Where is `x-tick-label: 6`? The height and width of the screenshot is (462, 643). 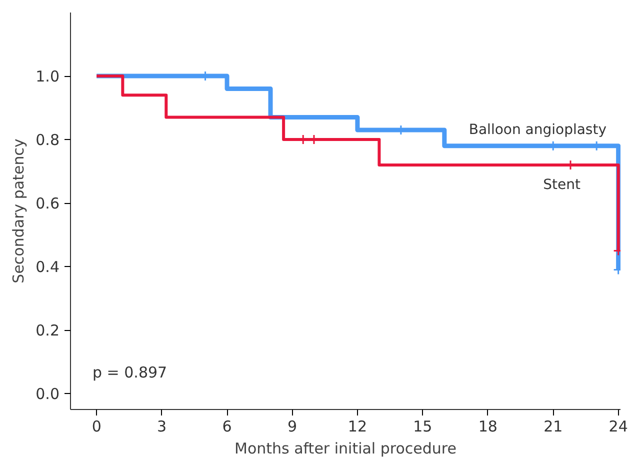 x-tick-label: 6 is located at coordinates (227, 427).